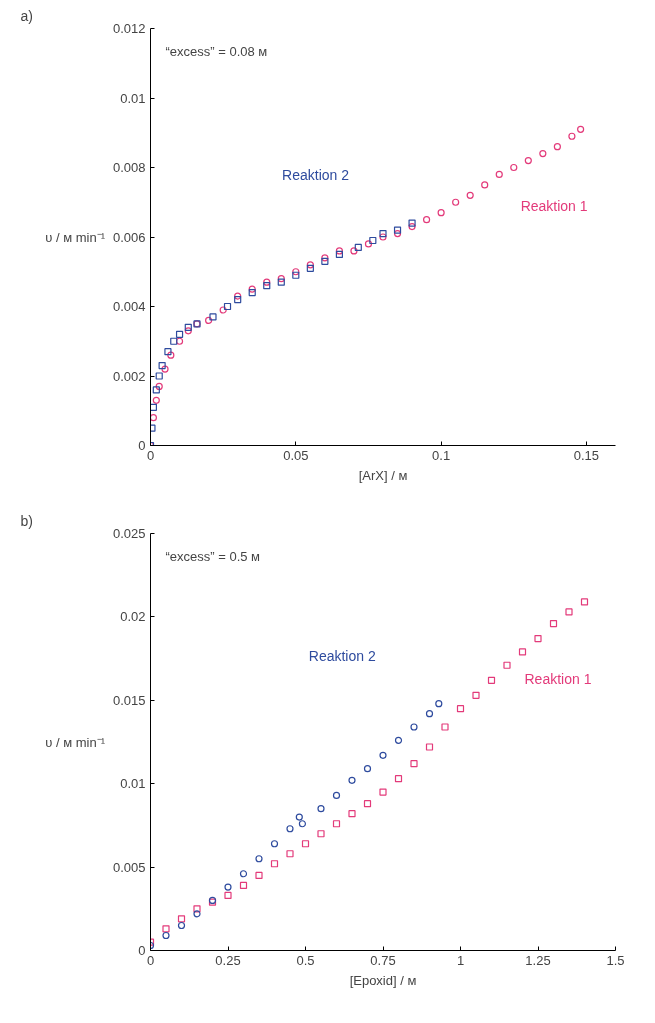 Image resolution: width=655 pixels, height=1023 pixels. Describe the element at coordinates (228, 960) in the screenshot. I see `x-tick-label: 0.25` at that location.